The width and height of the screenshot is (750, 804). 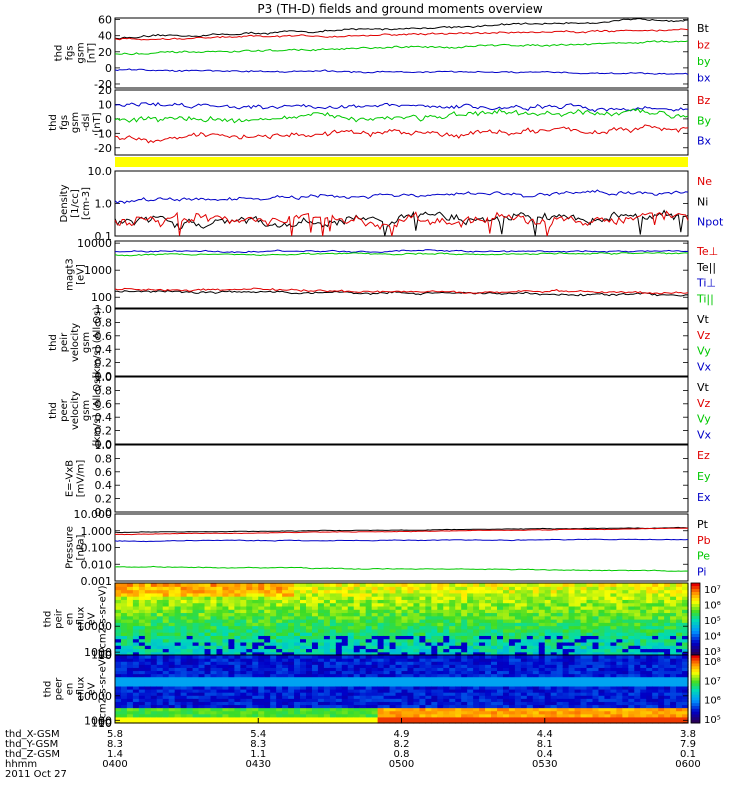 I want to click on series-line-bx, so click(x=401, y=71).